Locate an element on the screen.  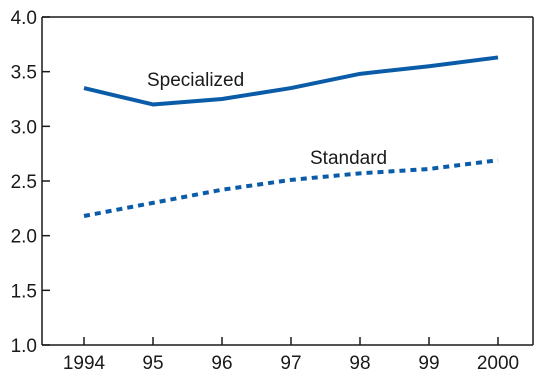
y-tick-label: 4.0 is located at coordinates (24, 18).